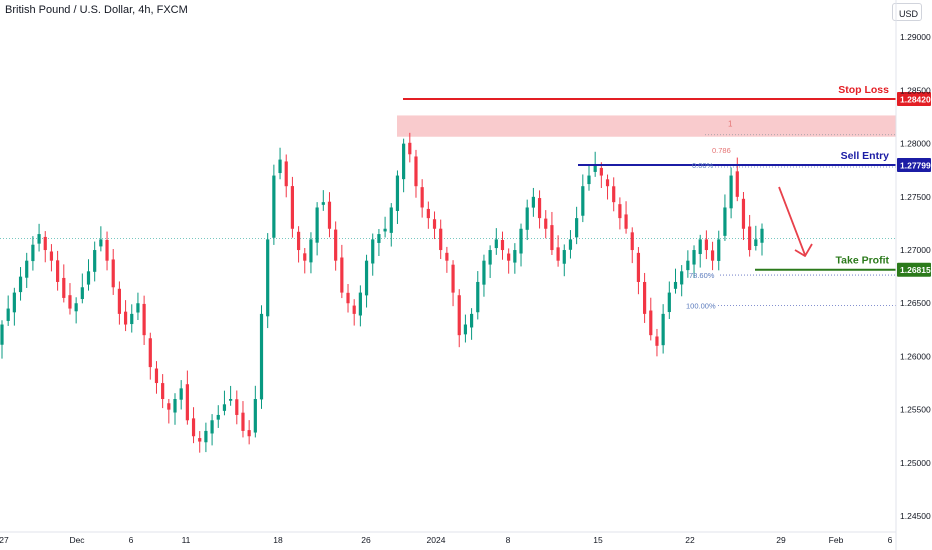 This screenshot has height=550, width=932. What do you see at coordinates (863, 261) in the screenshot?
I see `take-profit-label: Take Profit` at bounding box center [863, 261].